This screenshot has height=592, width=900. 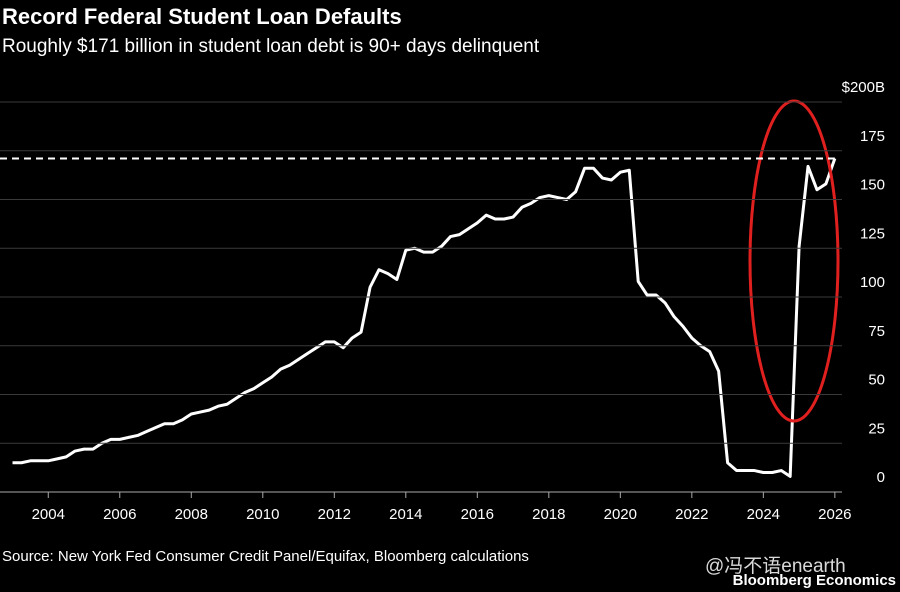 What do you see at coordinates (202, 16) in the screenshot?
I see `chart-title: Record Federal Student Loan Defaults` at bounding box center [202, 16].